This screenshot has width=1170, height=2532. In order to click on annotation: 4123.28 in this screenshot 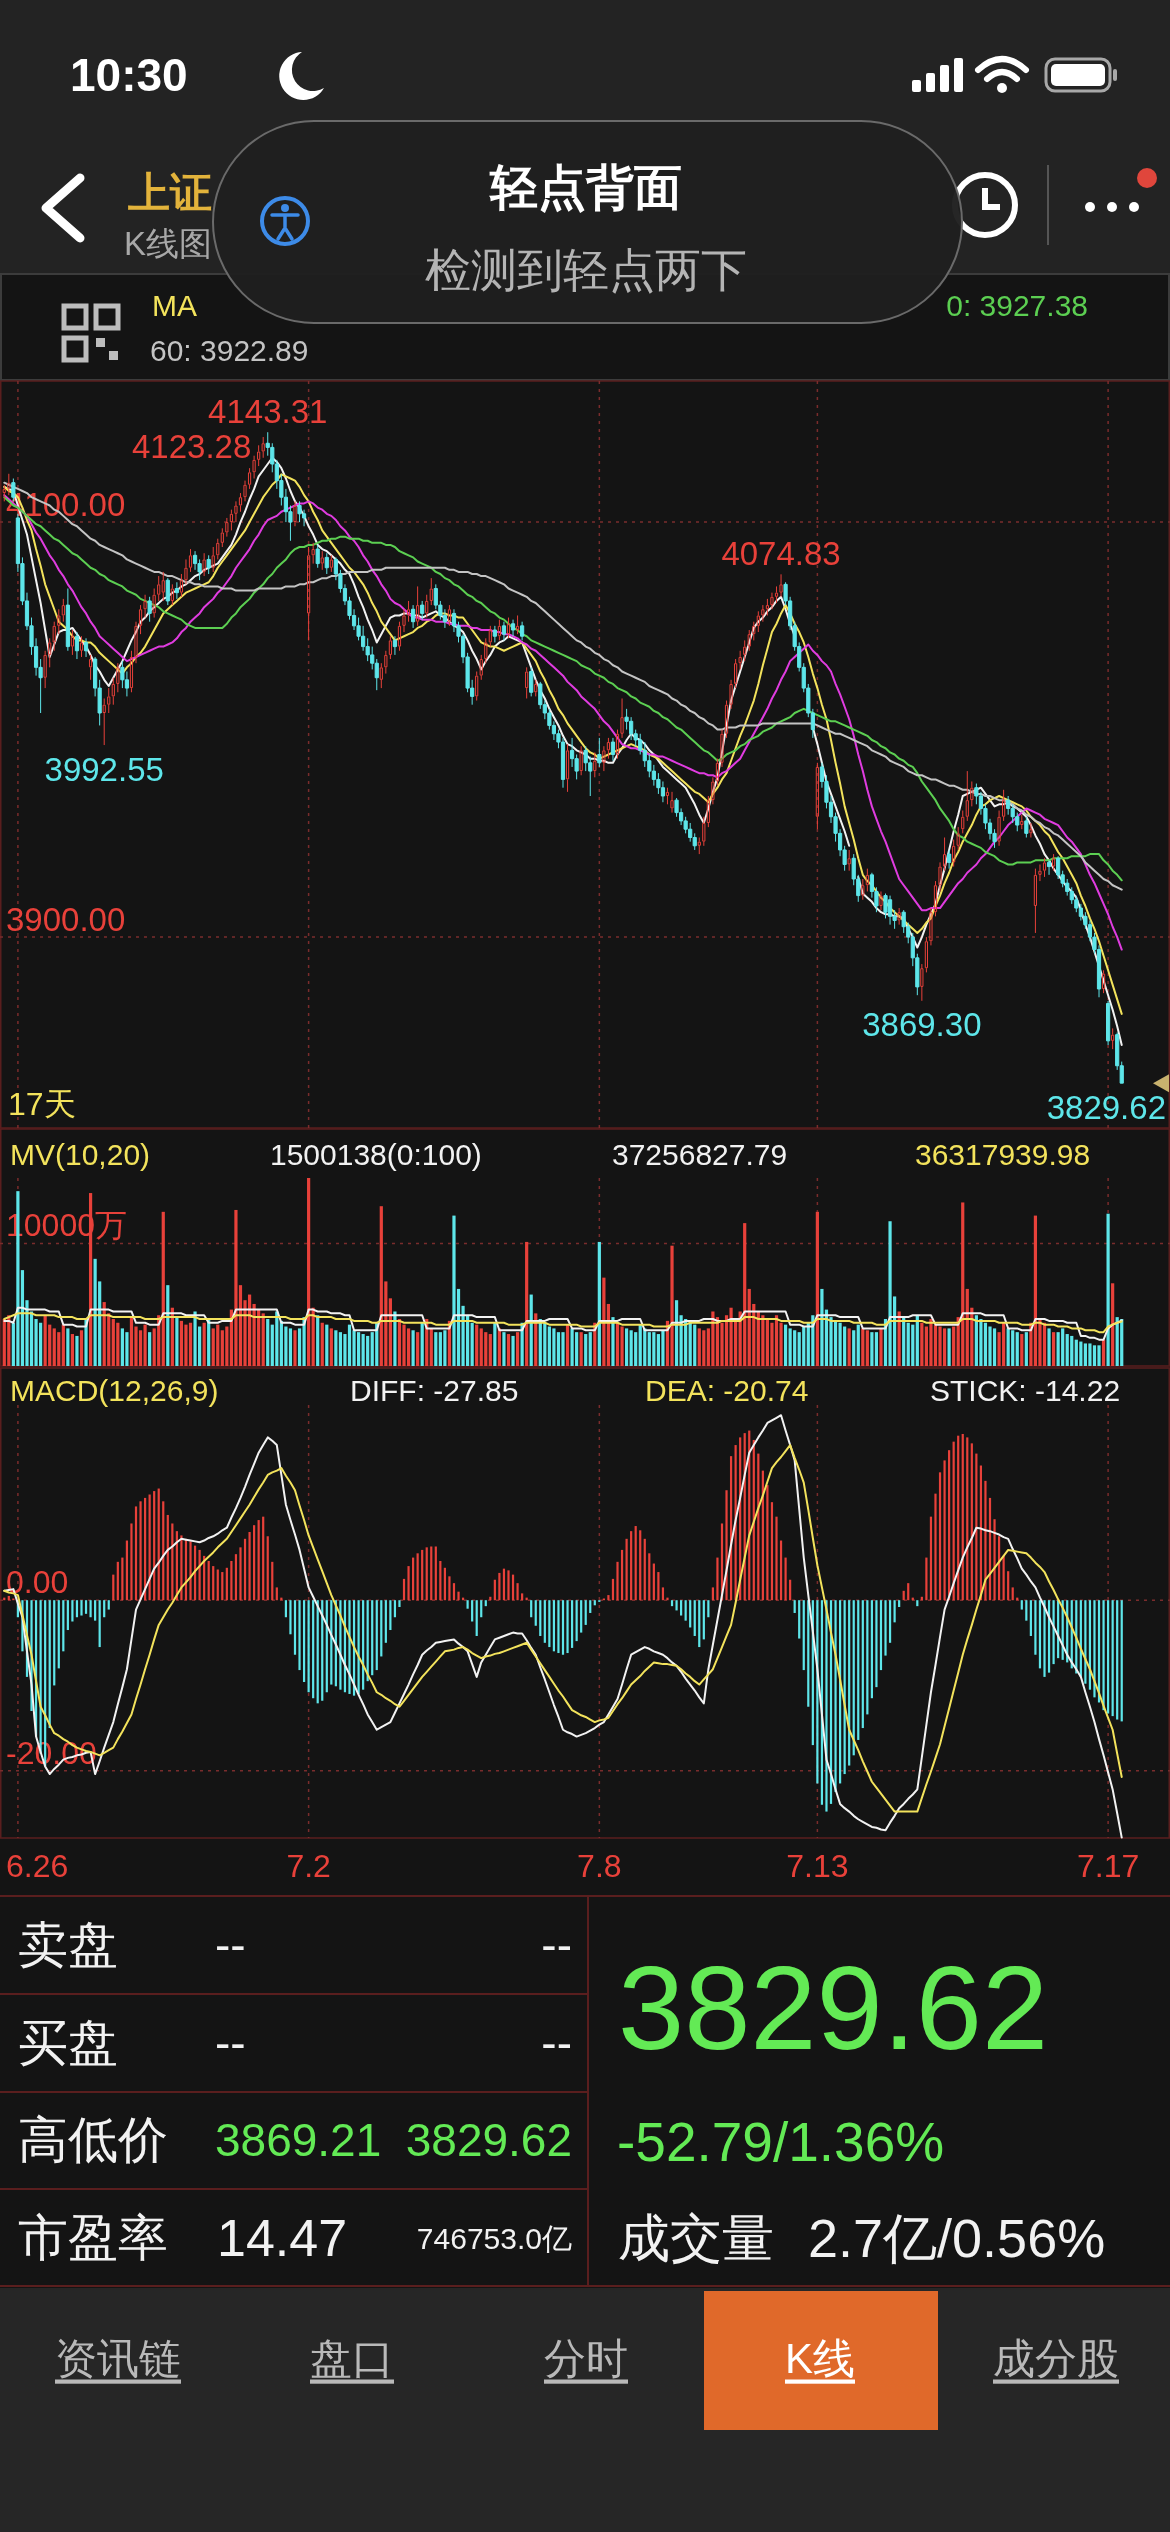, I will do `click(192, 446)`.